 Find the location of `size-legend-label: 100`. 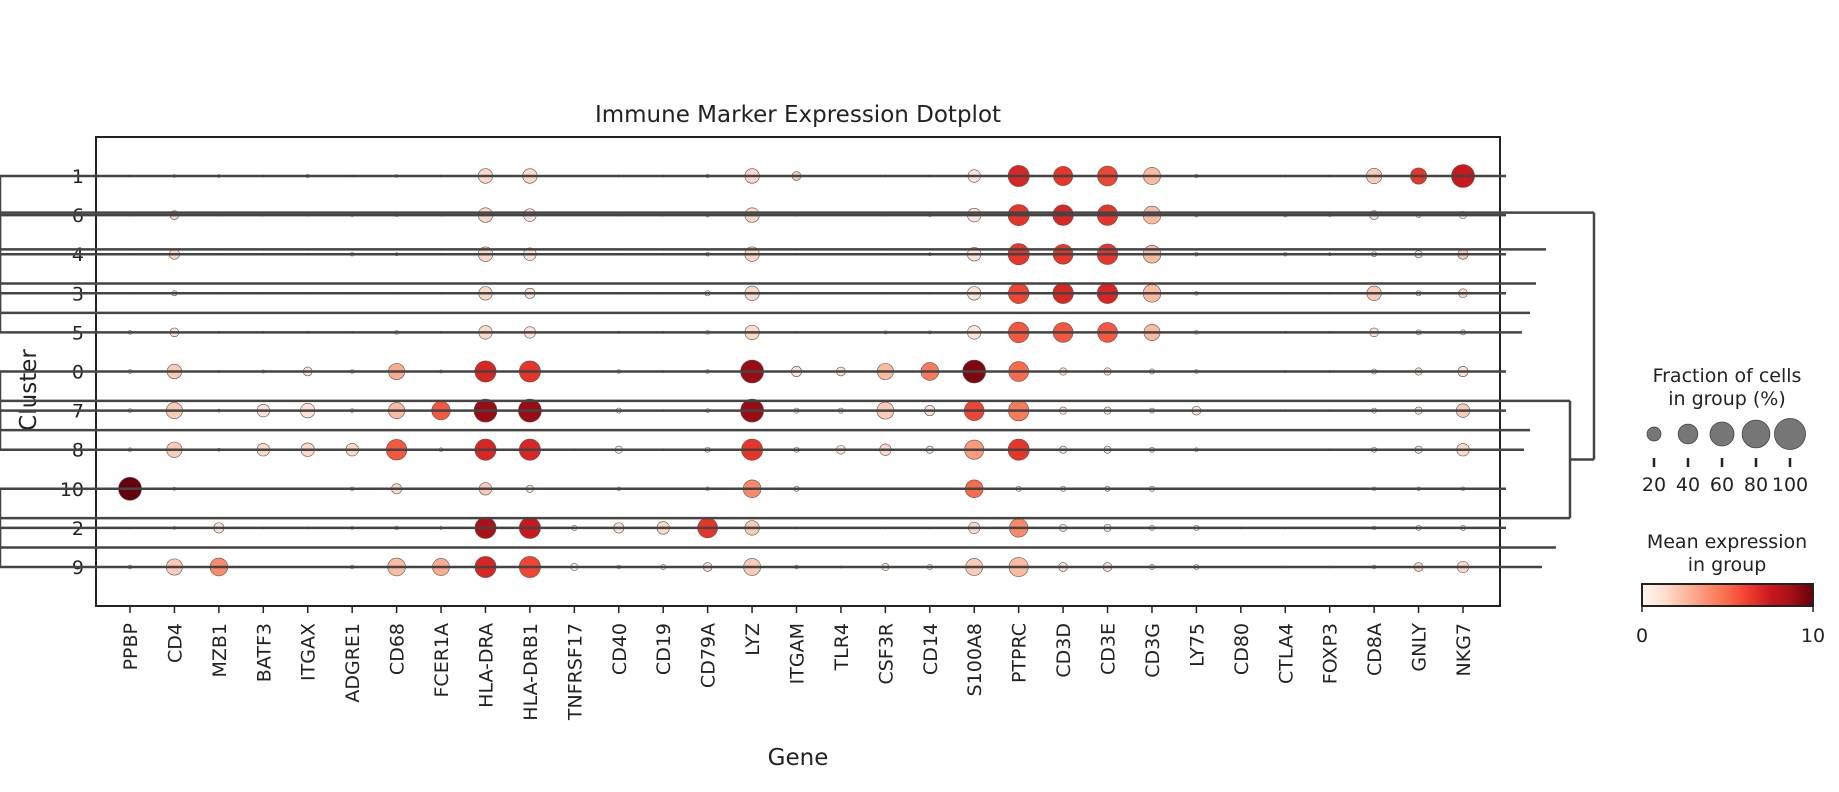

size-legend-label: 100 is located at coordinates (1790, 485).